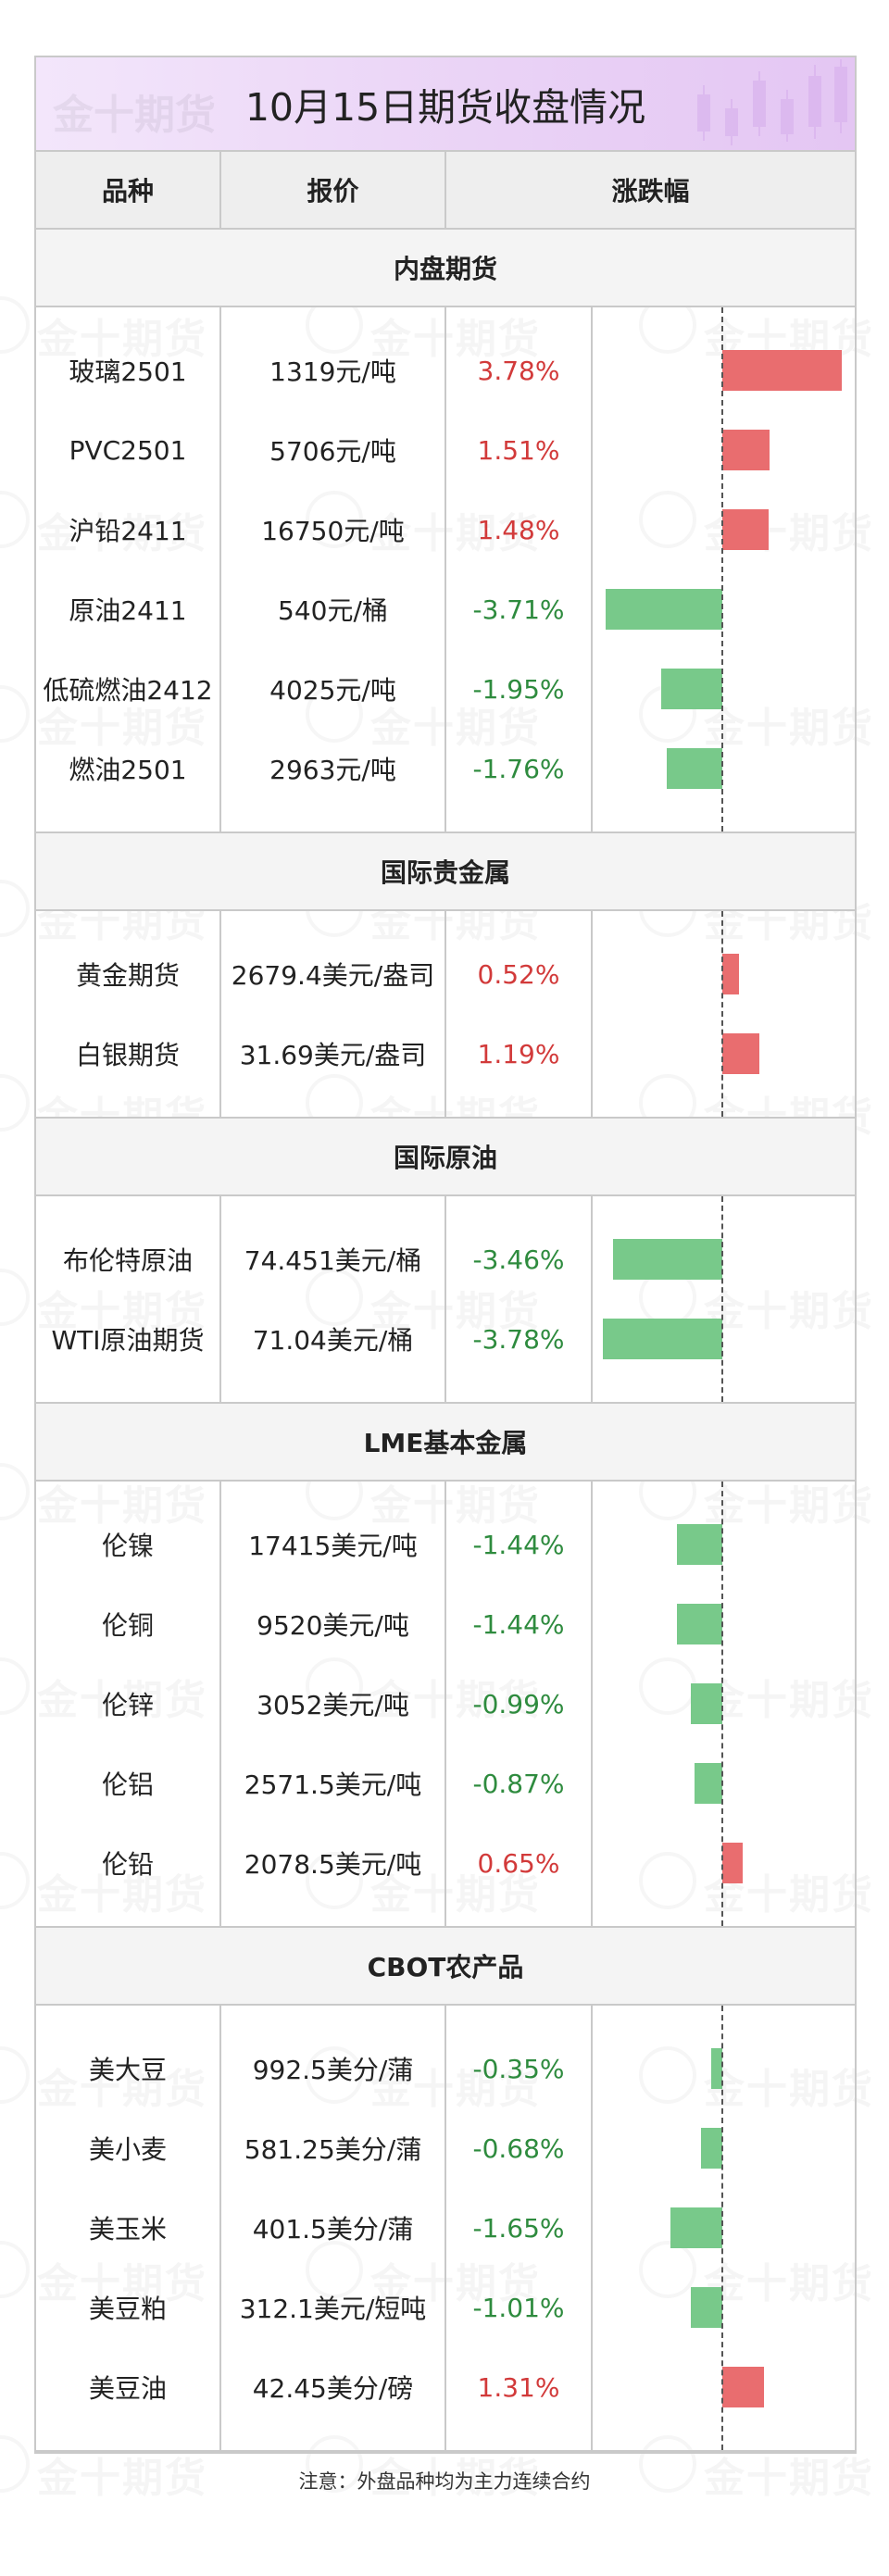  What do you see at coordinates (333, 371) in the screenshot?
I see `row-price: 1319元/吨` at bounding box center [333, 371].